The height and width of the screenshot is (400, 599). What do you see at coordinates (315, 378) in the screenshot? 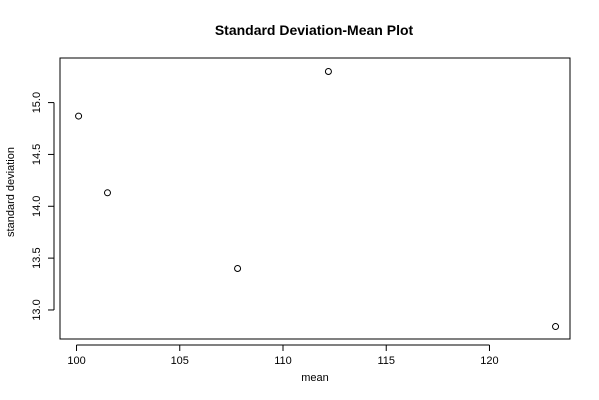
I see `x-axis-label: mean` at bounding box center [315, 378].